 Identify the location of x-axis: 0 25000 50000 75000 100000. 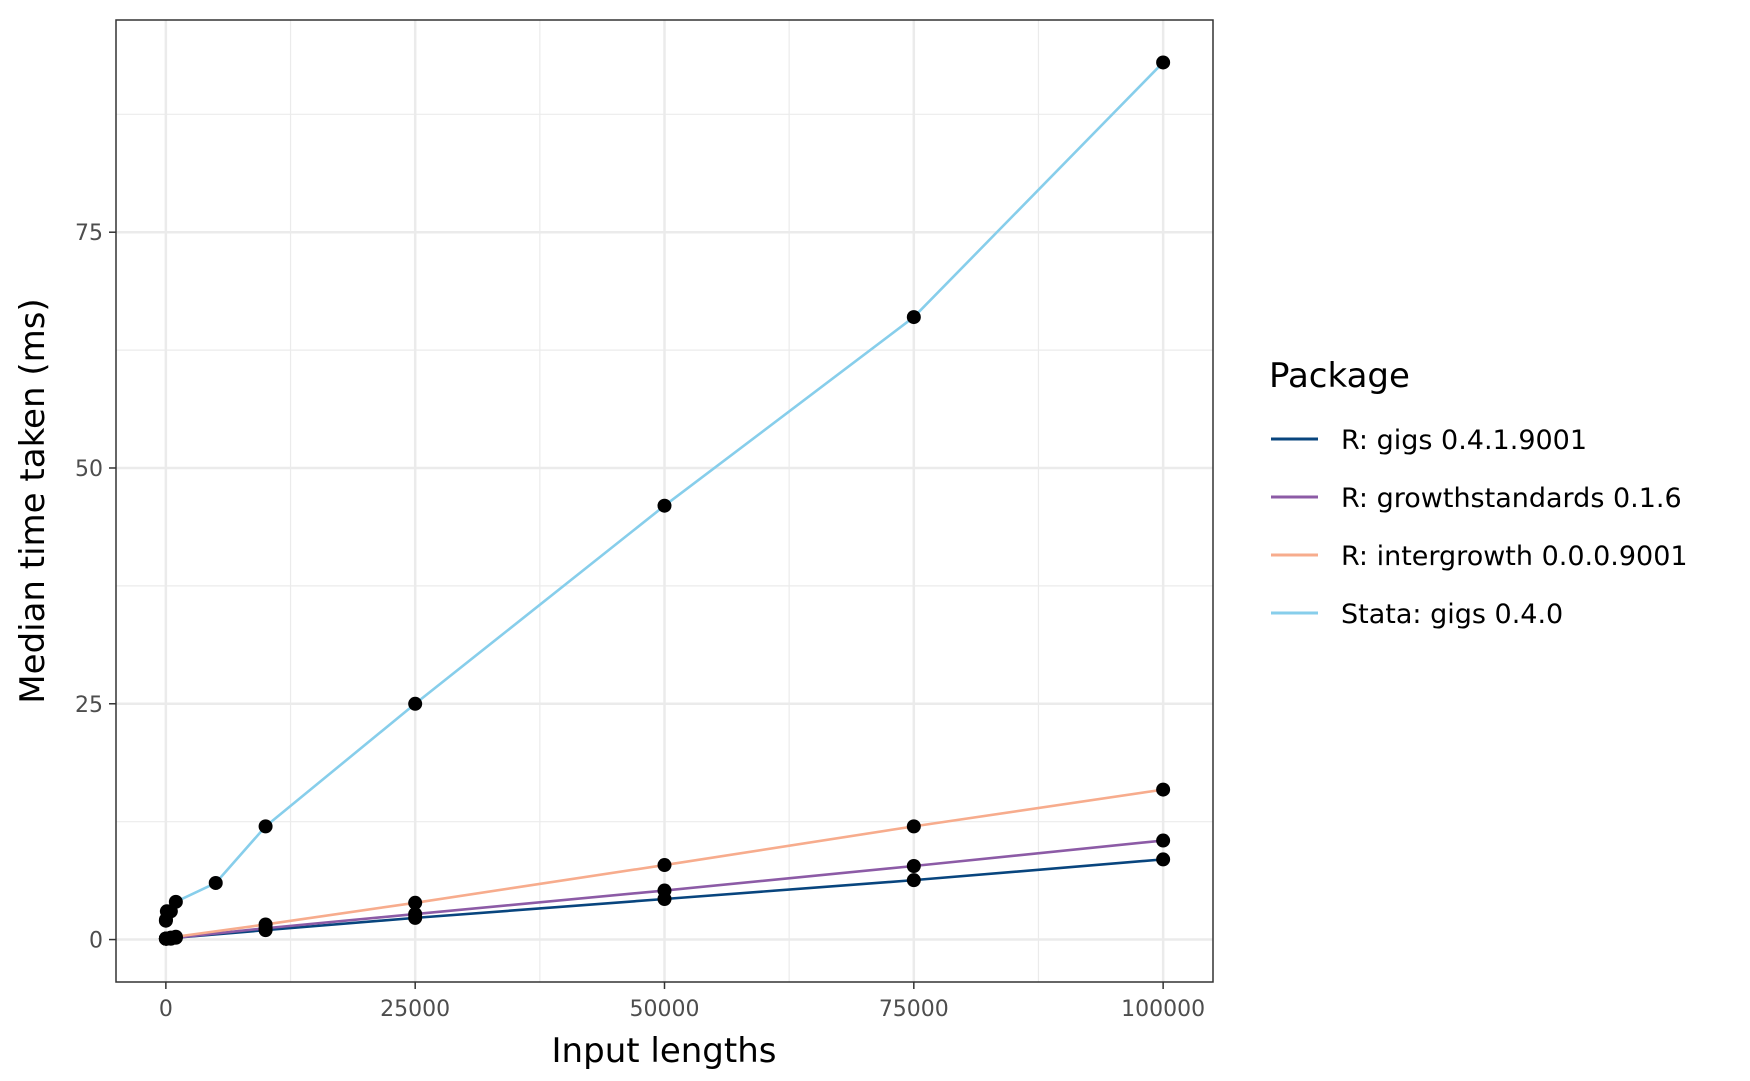
(682, 1002).